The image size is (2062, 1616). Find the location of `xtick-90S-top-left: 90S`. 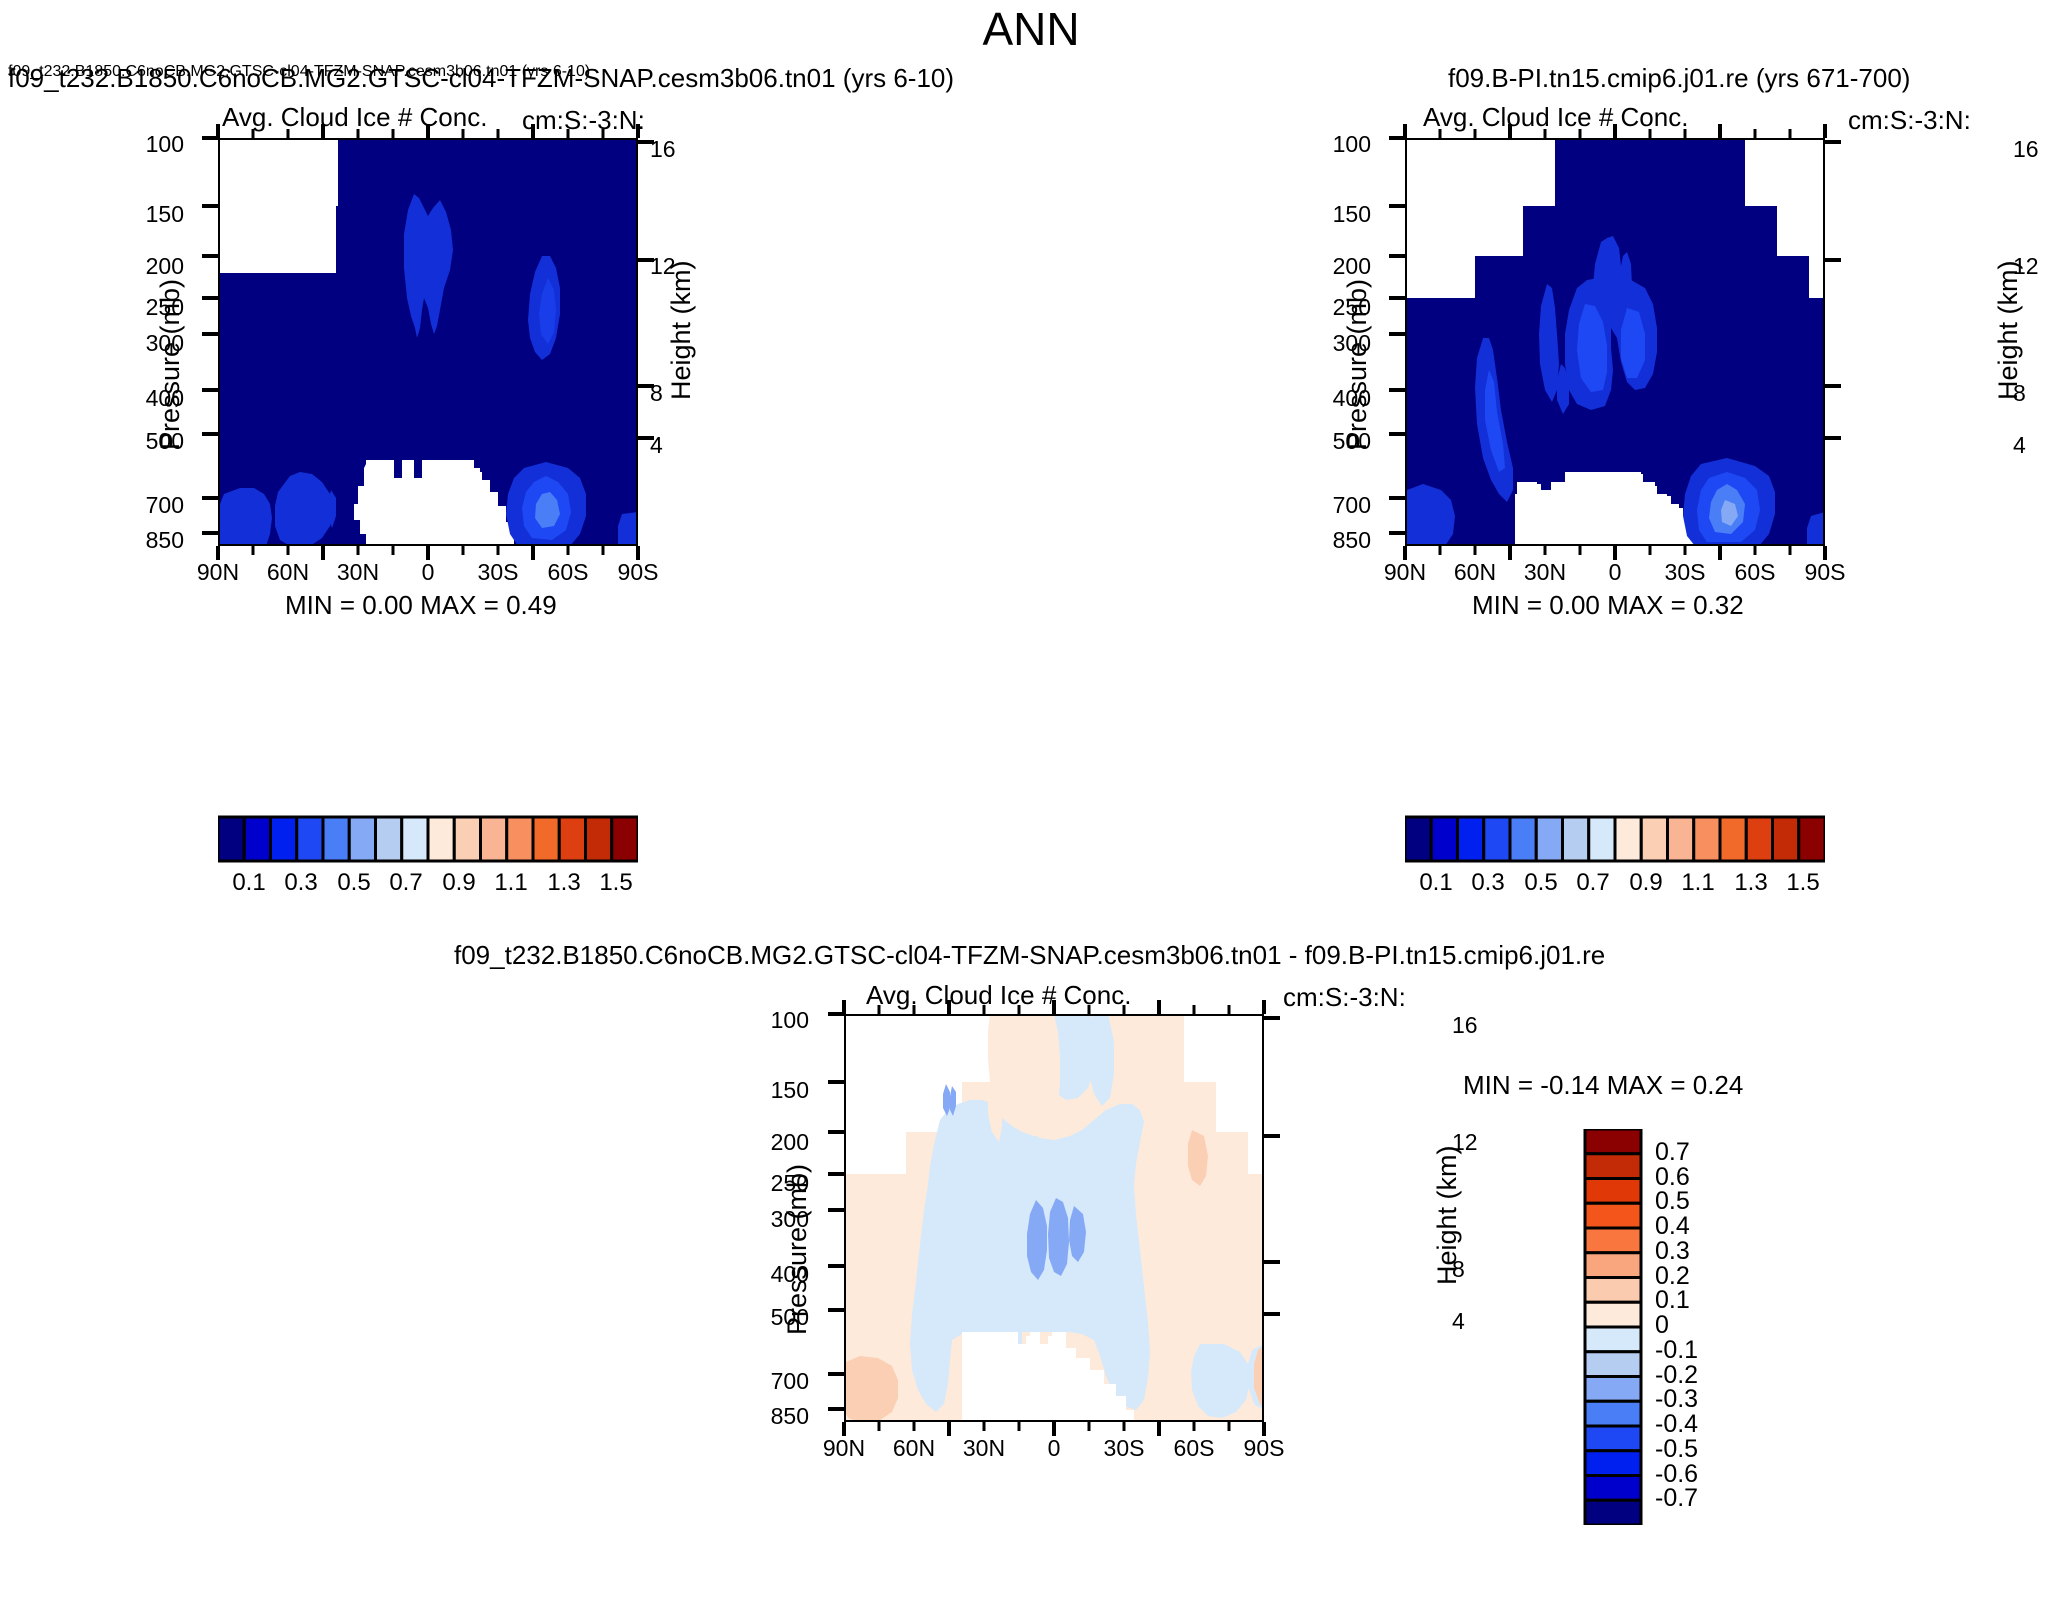

xtick-90S-top-left: 90S is located at coordinates (638, 572).